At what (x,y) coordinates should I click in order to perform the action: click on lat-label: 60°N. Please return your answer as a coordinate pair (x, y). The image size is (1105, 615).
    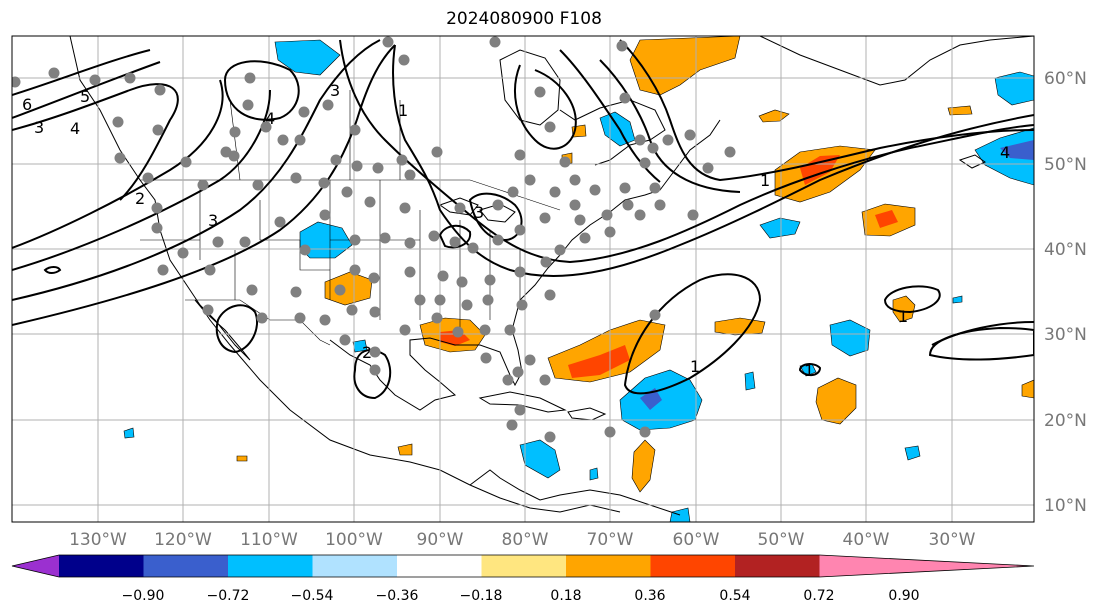
    Looking at the image, I should click on (1065, 79).